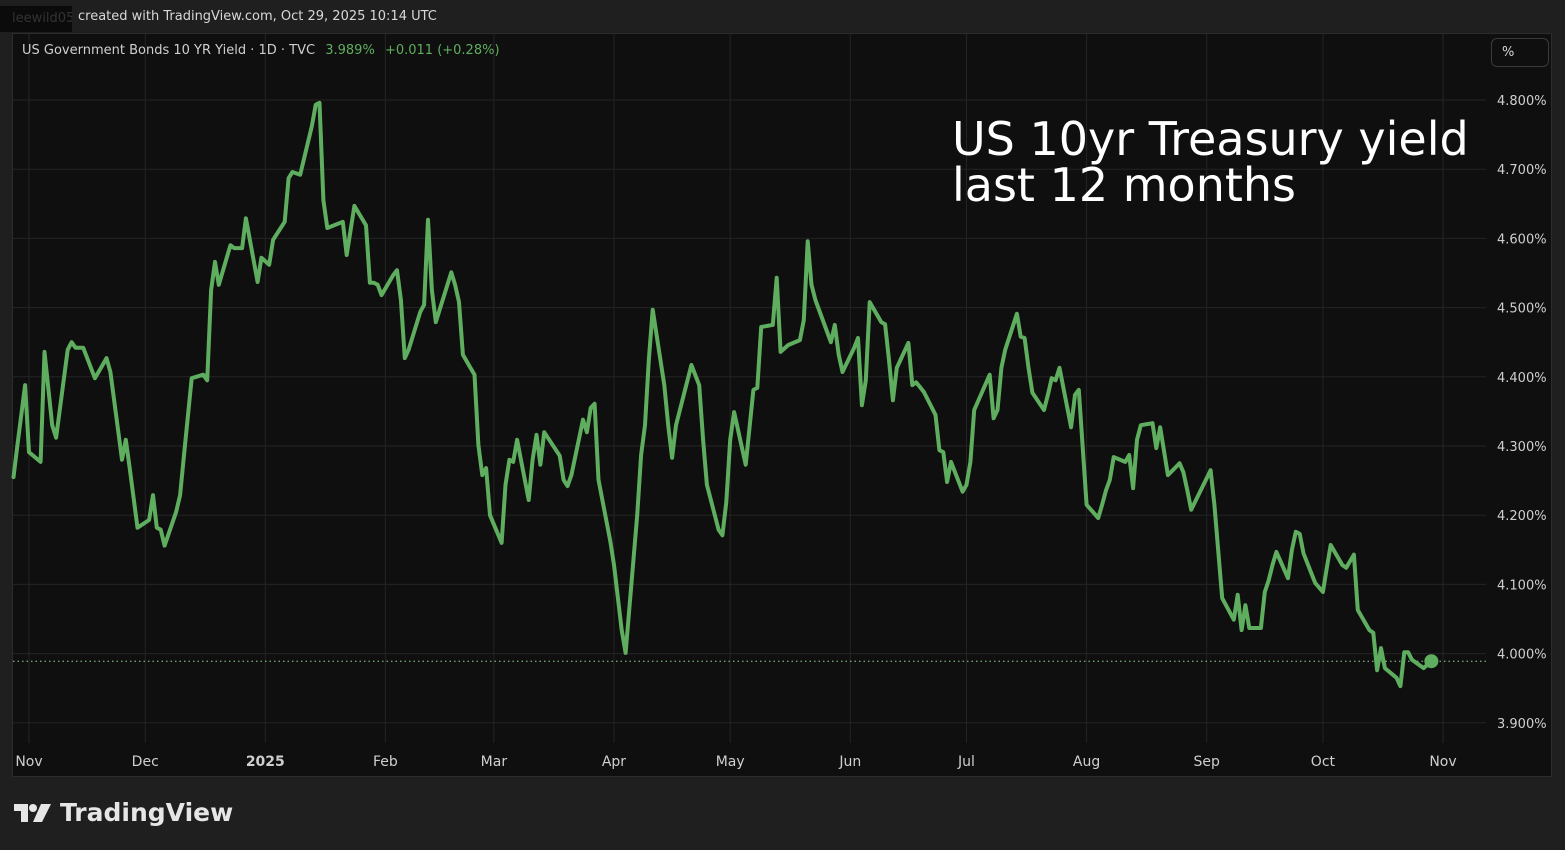 The image size is (1565, 850). What do you see at coordinates (1522, 378) in the screenshot?
I see `y-tick-label: 4.400%` at bounding box center [1522, 378].